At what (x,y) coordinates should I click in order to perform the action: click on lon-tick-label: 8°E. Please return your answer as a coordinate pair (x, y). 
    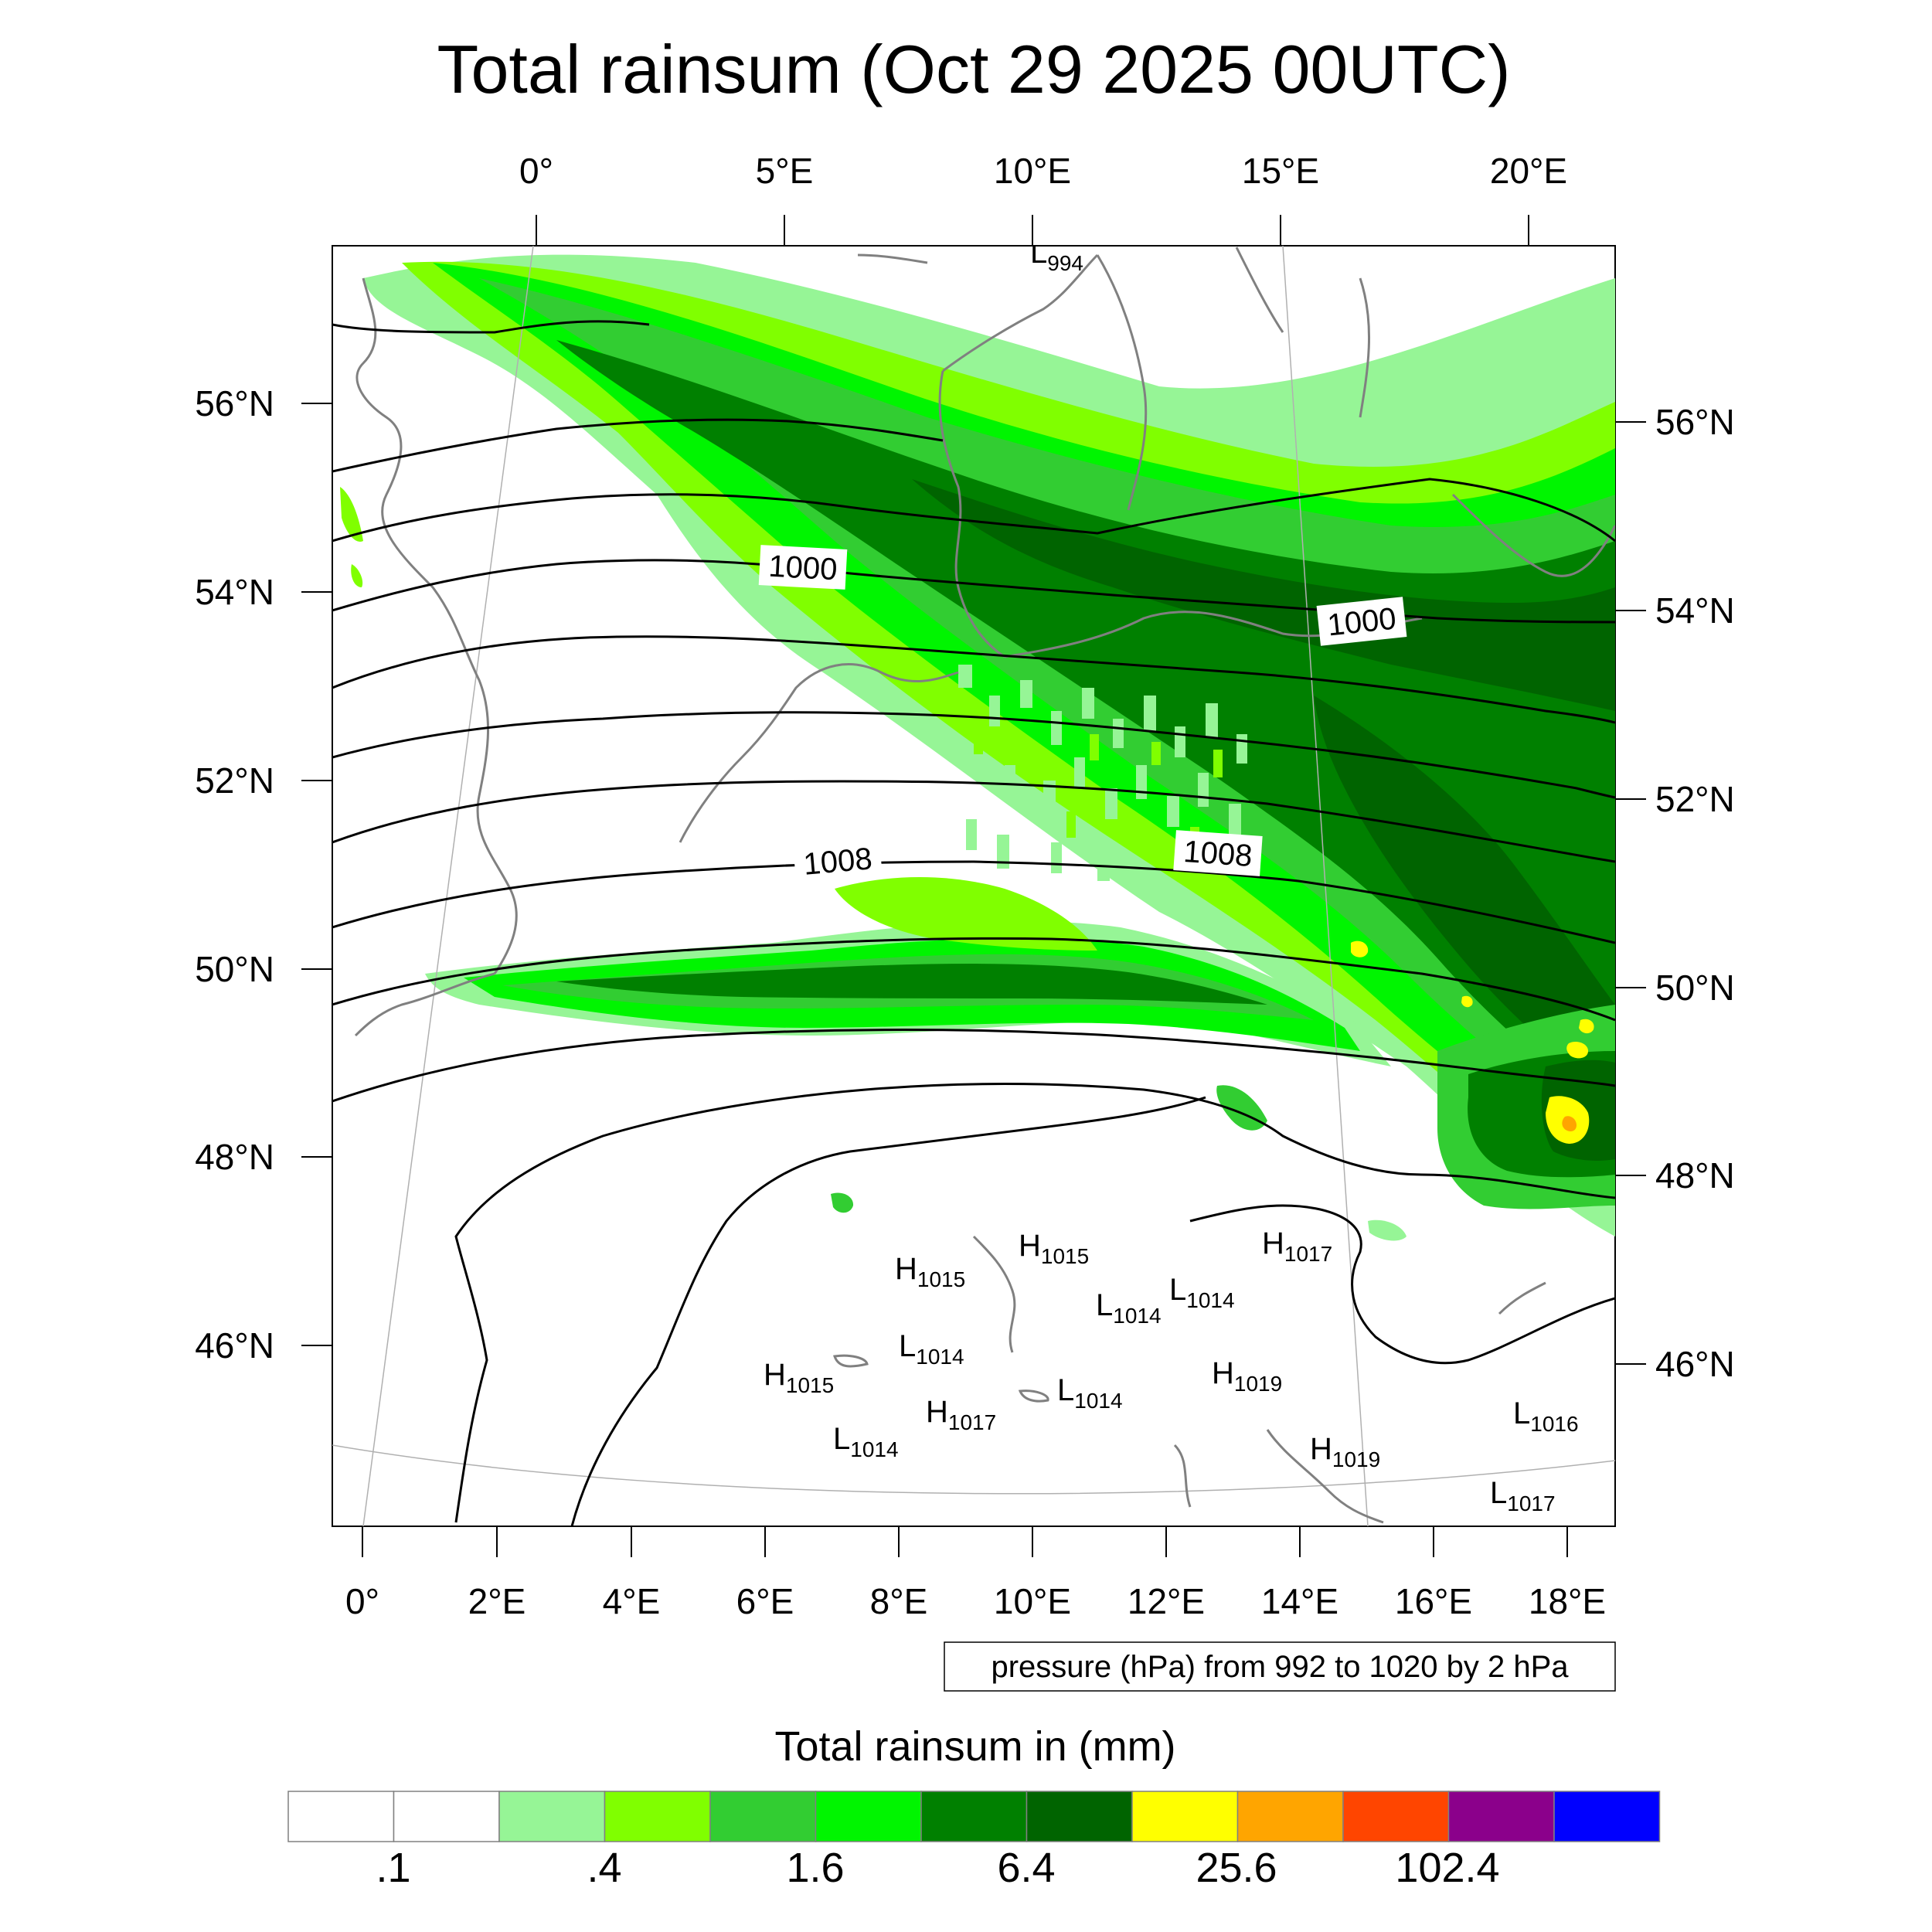
    Looking at the image, I should click on (899, 1601).